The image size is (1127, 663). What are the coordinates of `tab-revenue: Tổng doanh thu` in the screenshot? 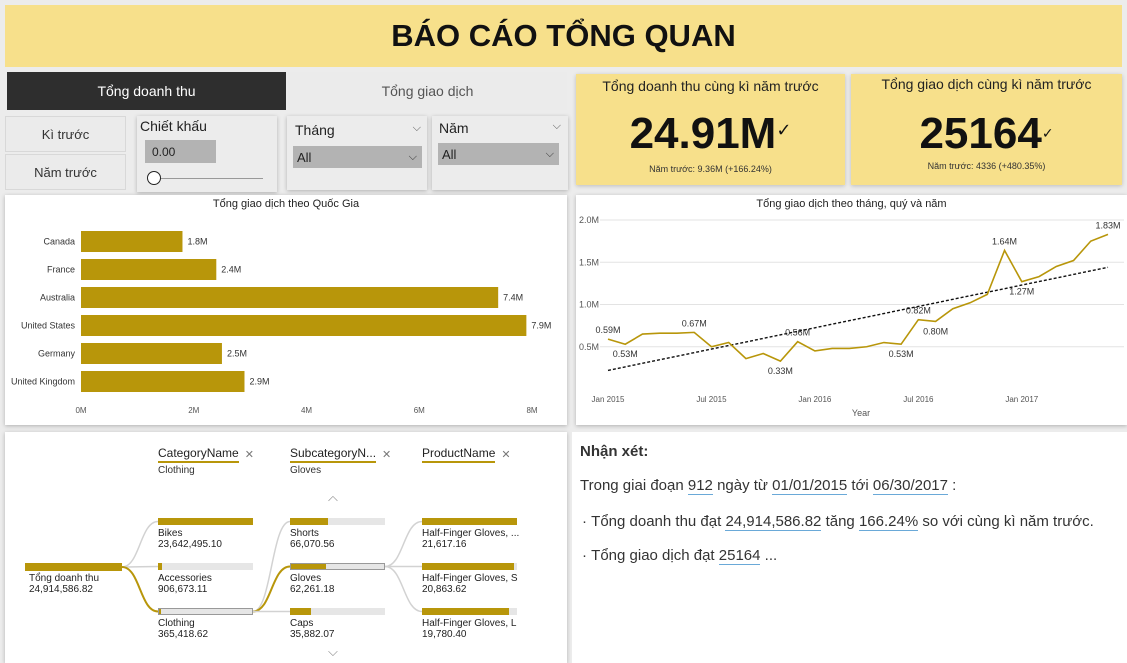 It's located at (146, 91).